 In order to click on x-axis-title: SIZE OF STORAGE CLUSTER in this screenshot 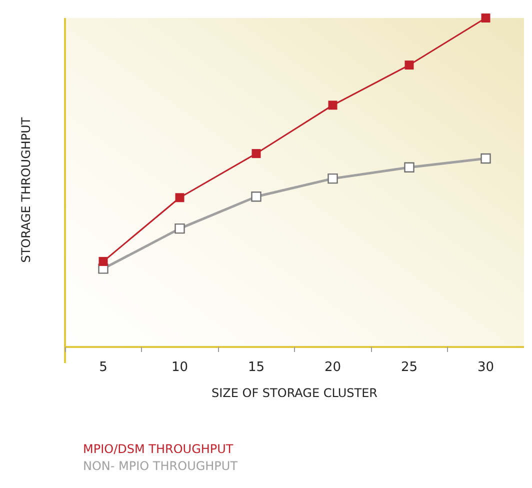, I will do `click(295, 393)`.